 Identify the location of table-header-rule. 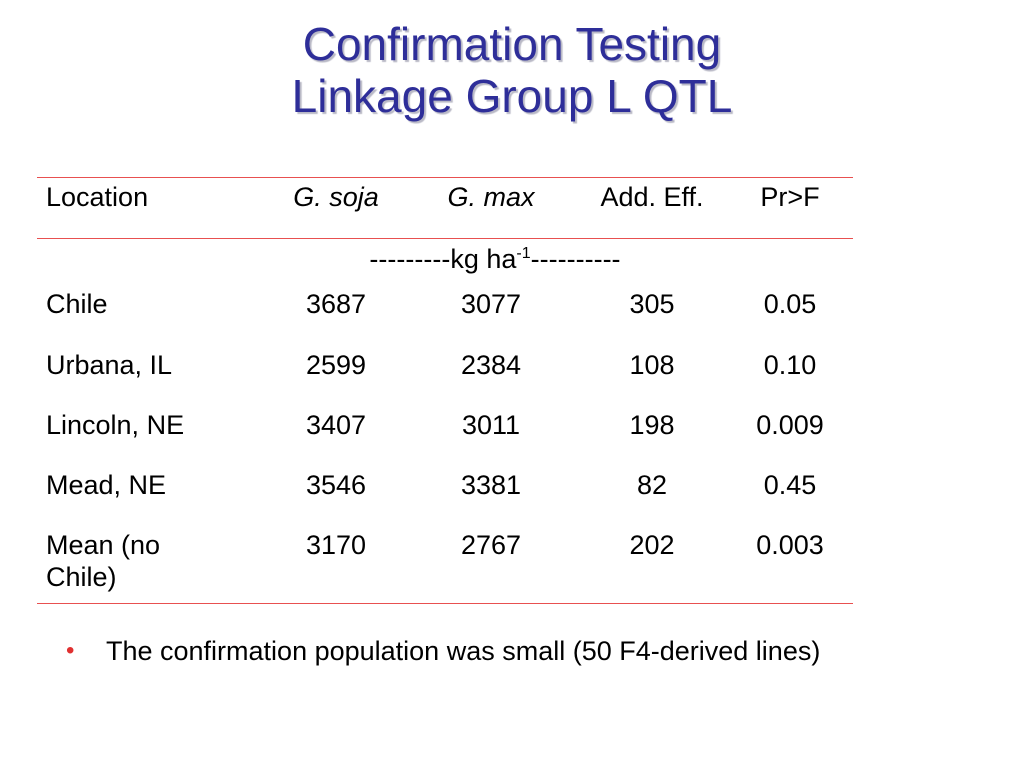
(445, 238).